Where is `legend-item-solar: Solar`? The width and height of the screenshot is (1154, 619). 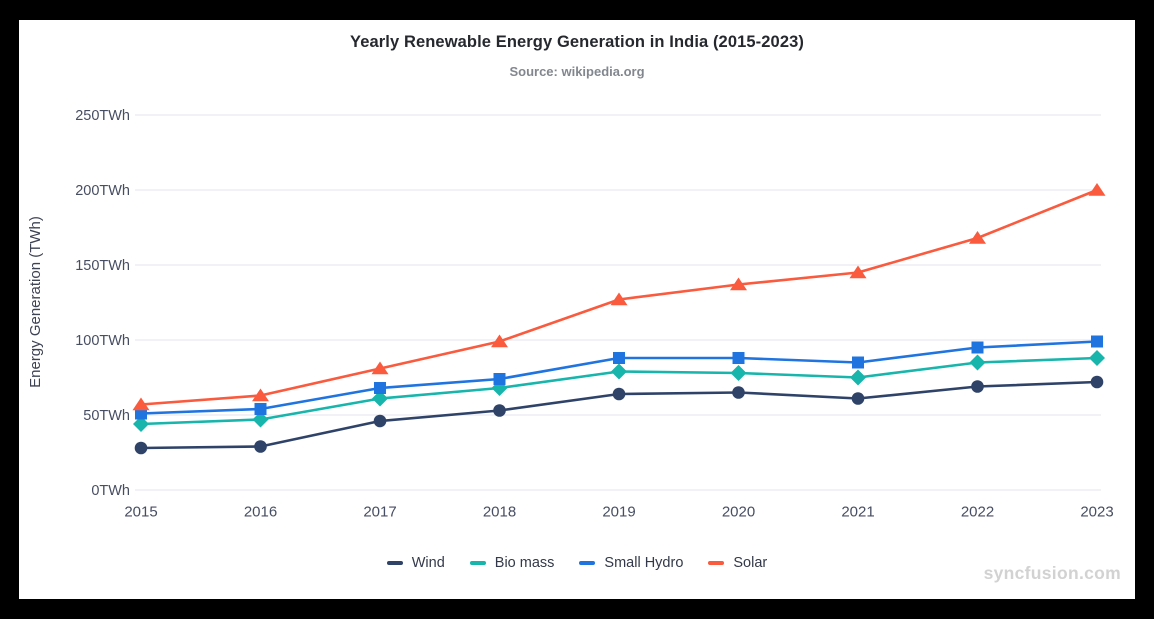 legend-item-solar: Solar is located at coordinates (737, 563).